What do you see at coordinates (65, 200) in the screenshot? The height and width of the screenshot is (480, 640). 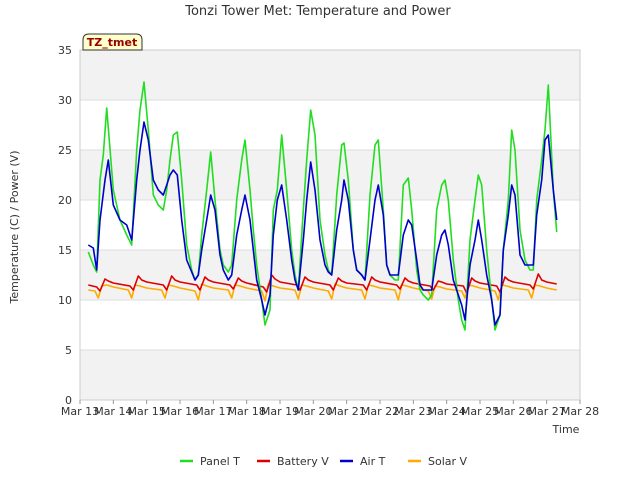 I see `y-tick-label: 20` at bounding box center [65, 200].